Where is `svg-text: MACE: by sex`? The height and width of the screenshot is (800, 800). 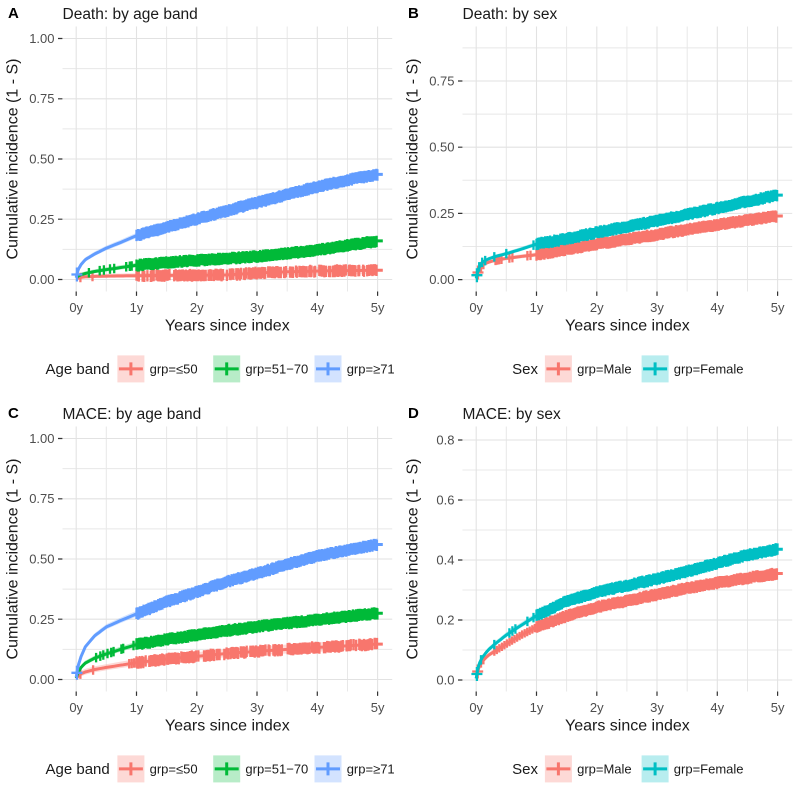
svg-text: MACE: by sex is located at coordinates (512, 414).